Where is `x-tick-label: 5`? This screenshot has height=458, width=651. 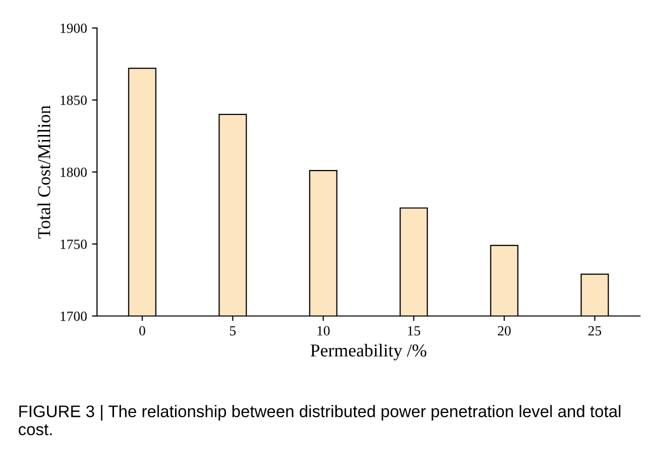
x-tick-label: 5 is located at coordinates (233, 331).